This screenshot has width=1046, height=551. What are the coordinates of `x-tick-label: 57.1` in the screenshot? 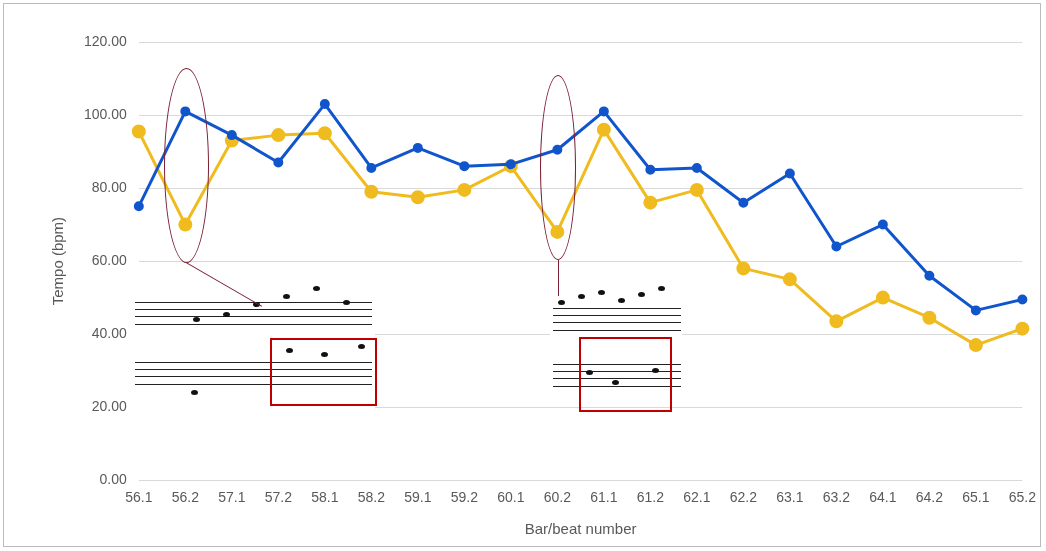 It's located at (232, 497).